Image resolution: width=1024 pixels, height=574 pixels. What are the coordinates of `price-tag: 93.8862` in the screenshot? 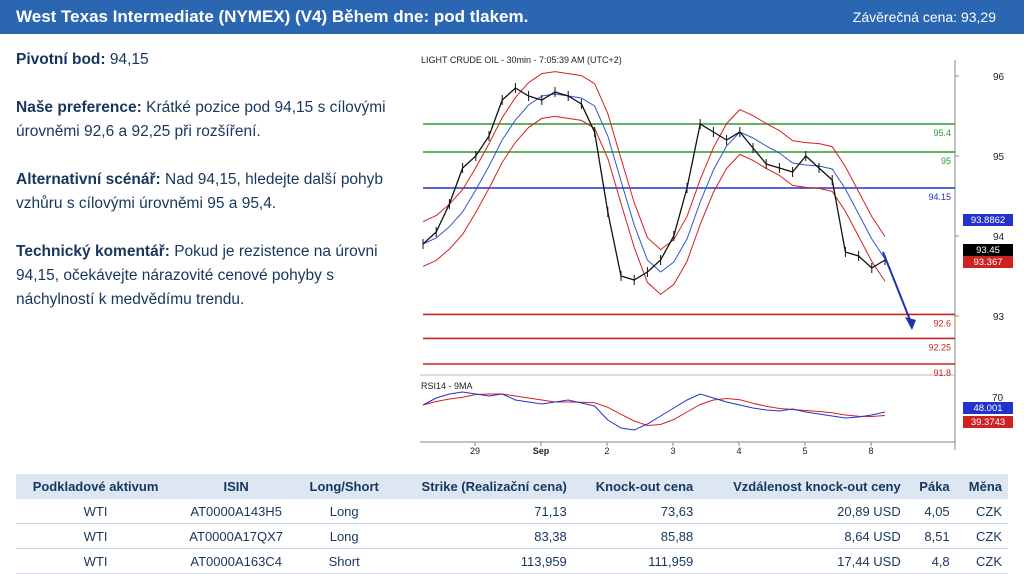 It's located at (988, 220).